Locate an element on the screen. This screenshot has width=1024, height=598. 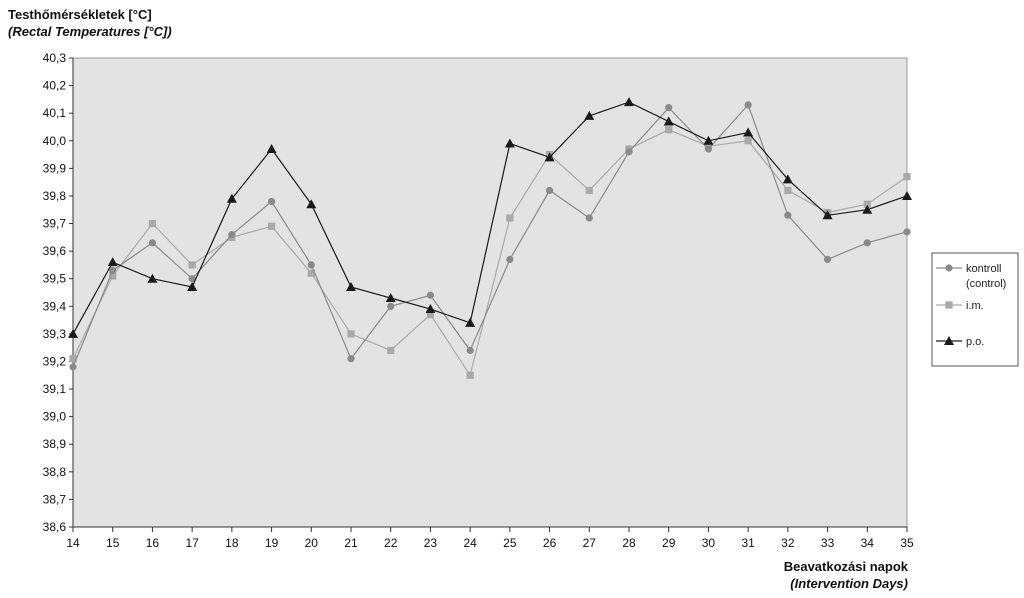
y-tick-label: 40,3 is located at coordinates (55, 58).